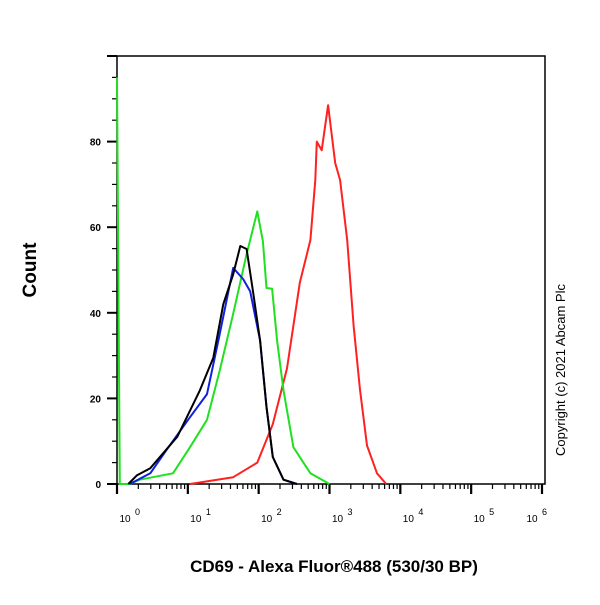 This screenshot has height=605, width=600. What do you see at coordinates (334, 566) in the screenshot?
I see `x-axis-label: CD69 - Alexa Fluor®488 (530/30 BP)` at bounding box center [334, 566].